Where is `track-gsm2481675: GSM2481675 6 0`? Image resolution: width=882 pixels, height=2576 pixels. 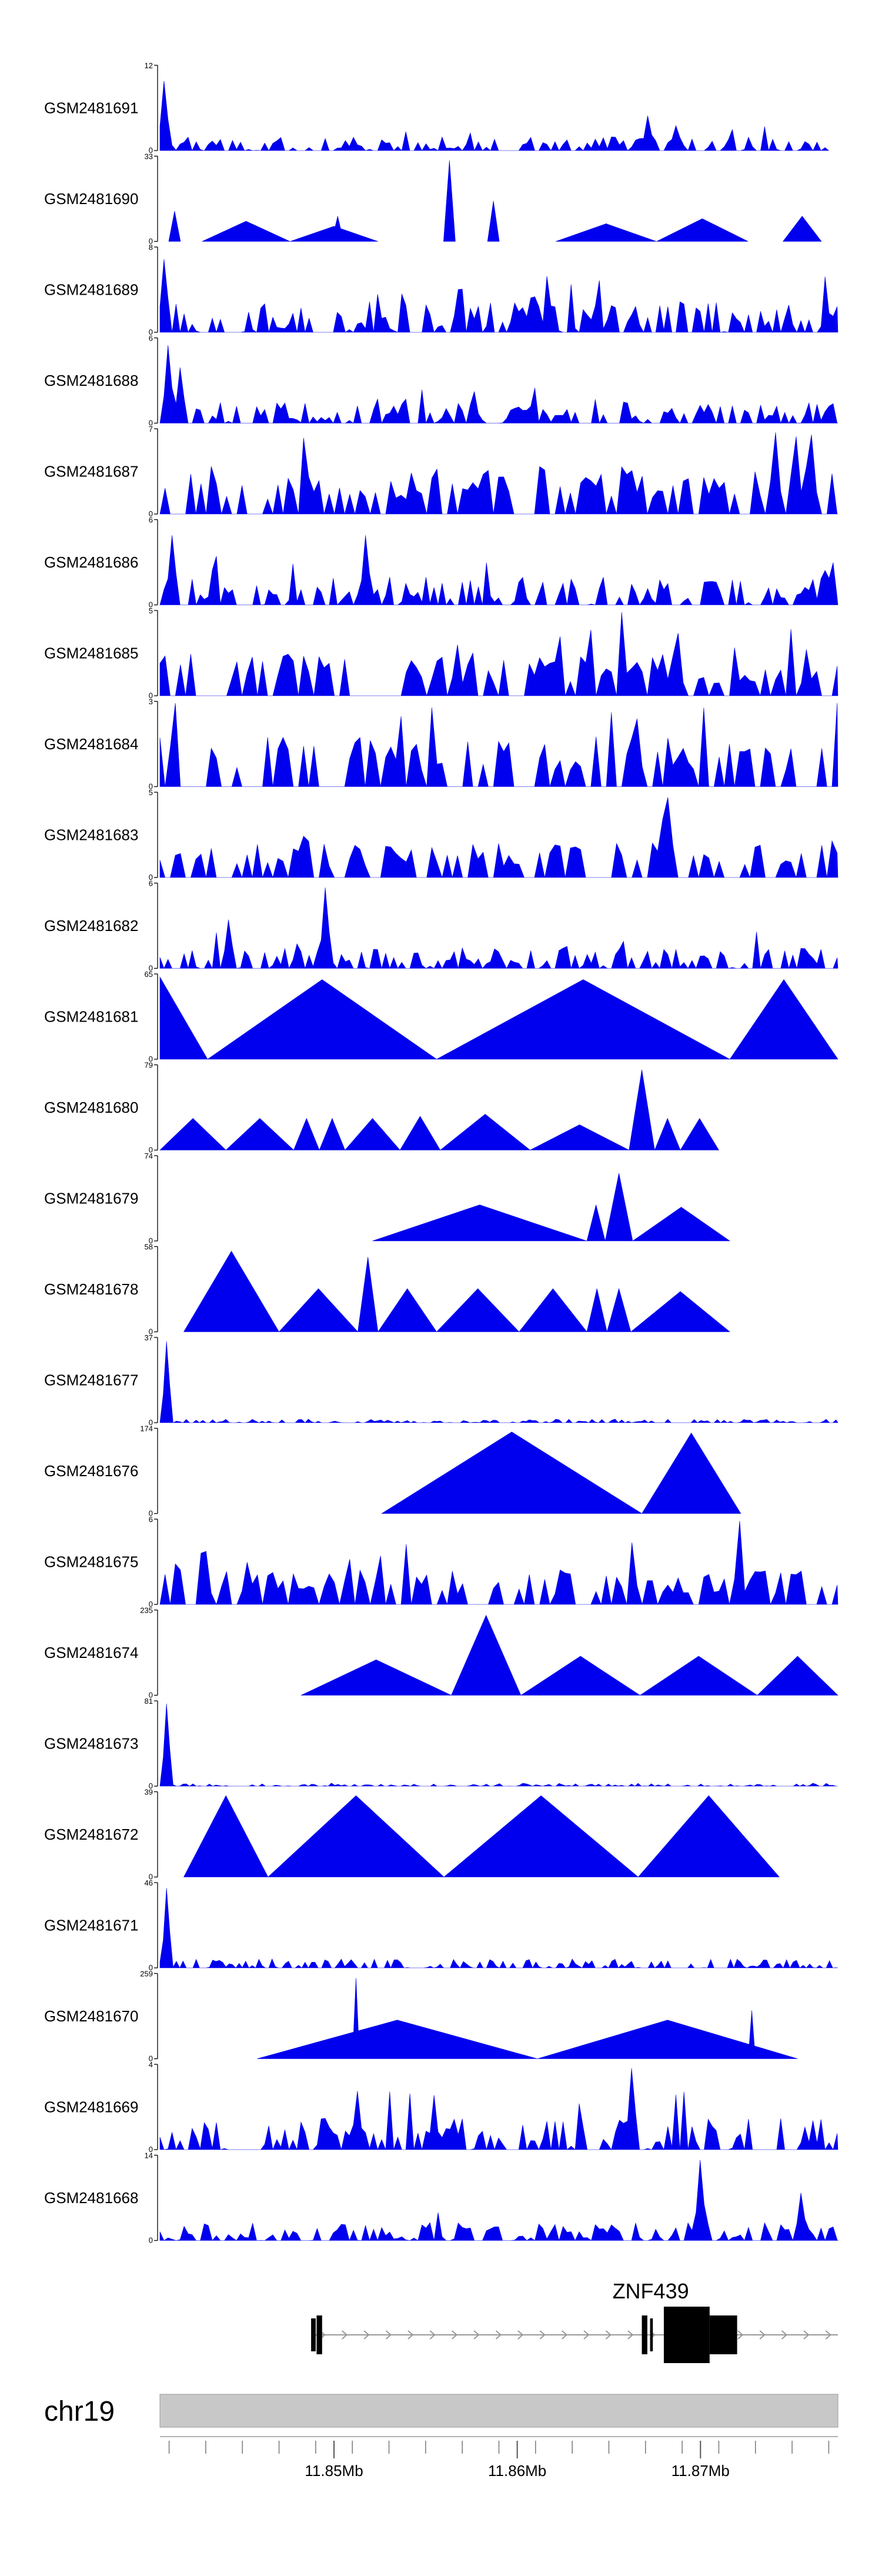
track-gsm2481675: GSM2481675 6 0 is located at coordinates (441, 1562).